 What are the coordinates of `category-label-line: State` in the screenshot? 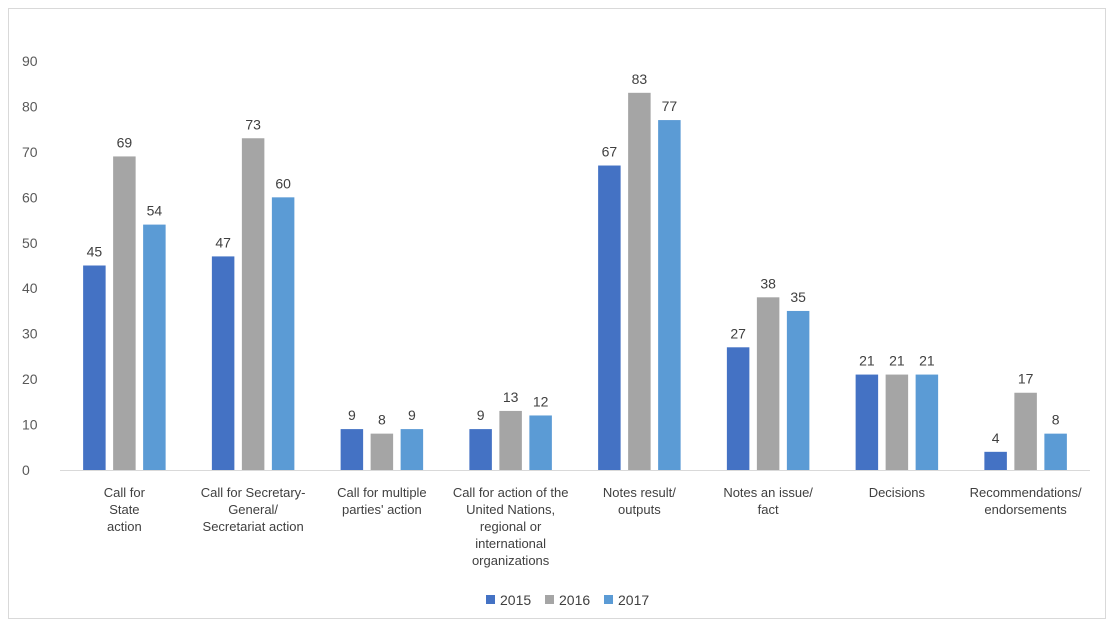 It's located at (124, 509).